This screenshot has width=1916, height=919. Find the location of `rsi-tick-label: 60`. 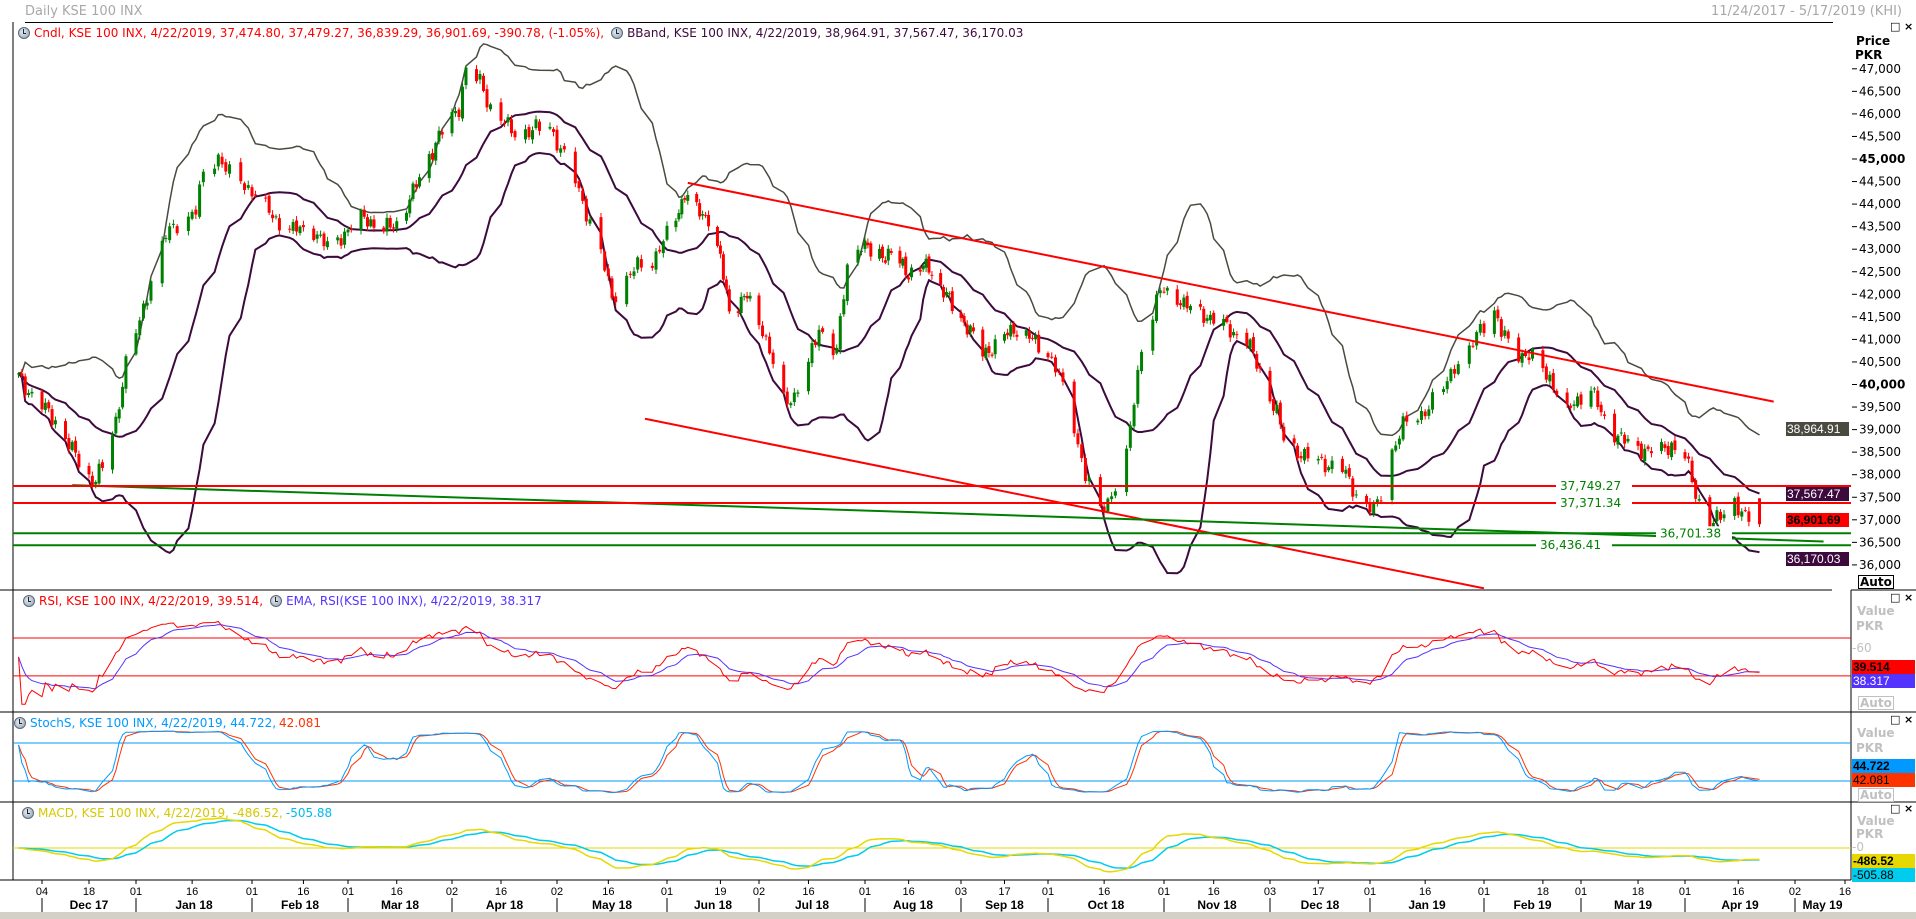

rsi-tick-label: 60 is located at coordinates (1864, 648).